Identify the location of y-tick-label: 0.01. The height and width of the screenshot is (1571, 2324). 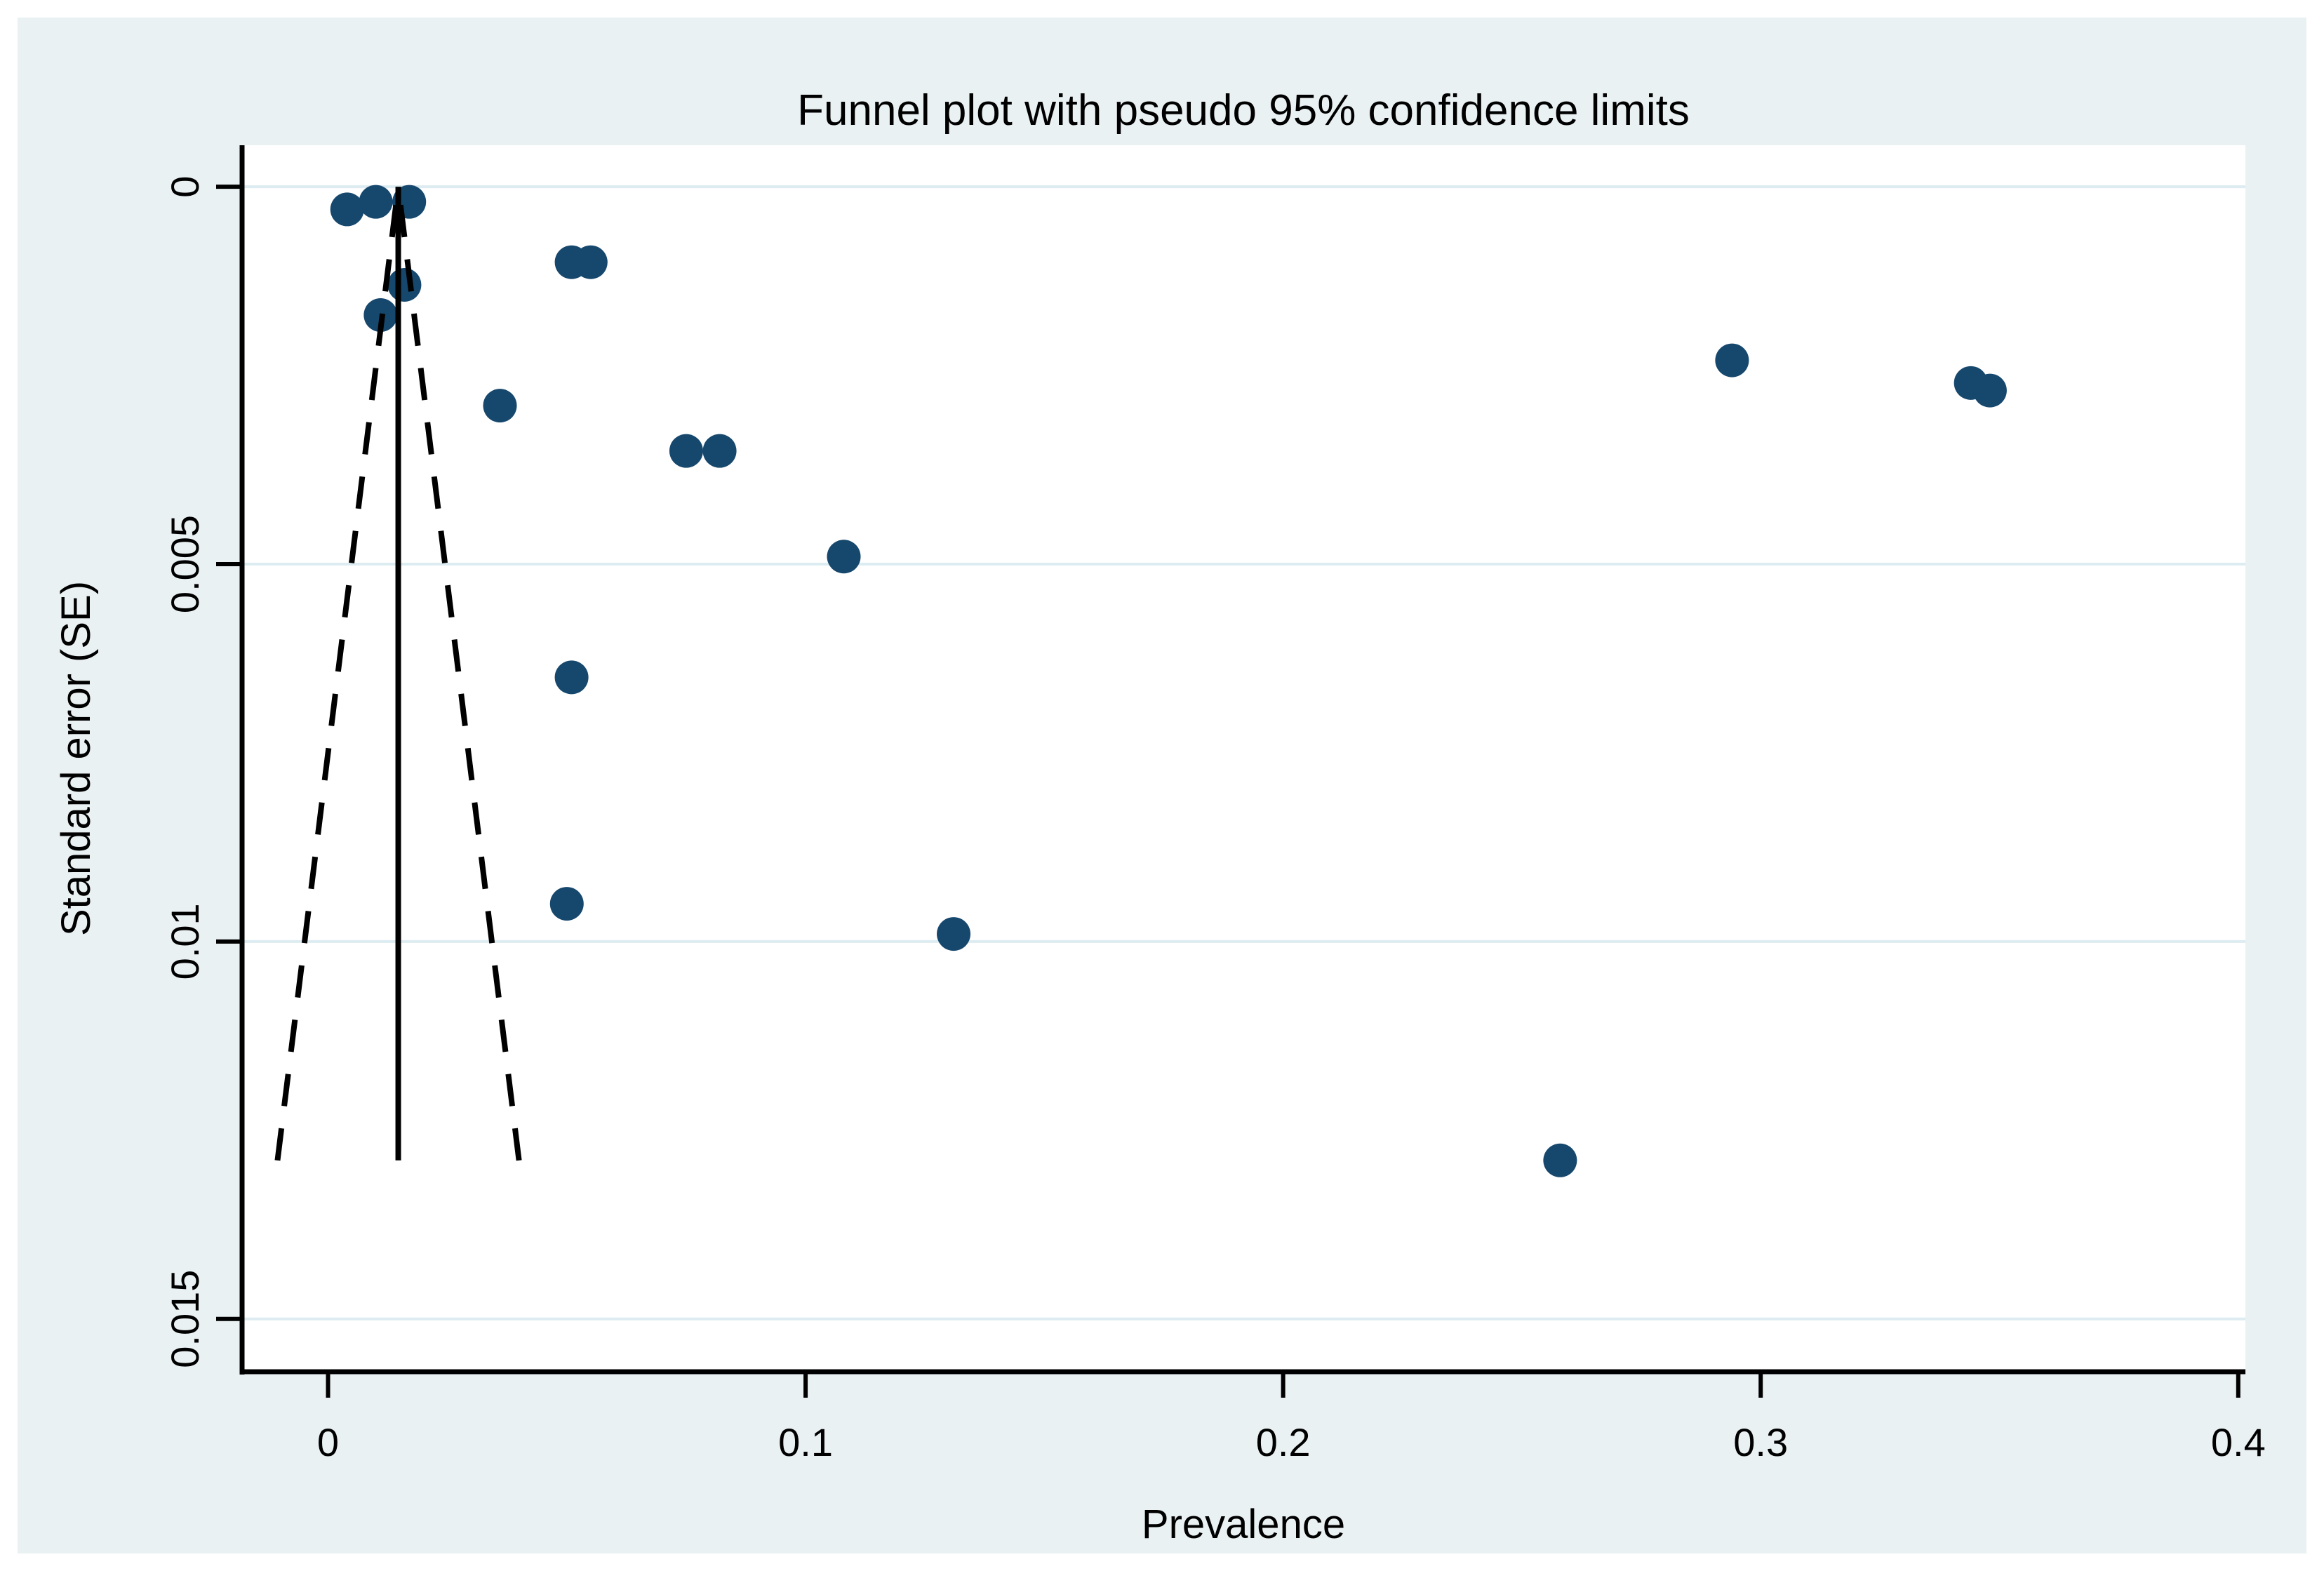
(185, 941).